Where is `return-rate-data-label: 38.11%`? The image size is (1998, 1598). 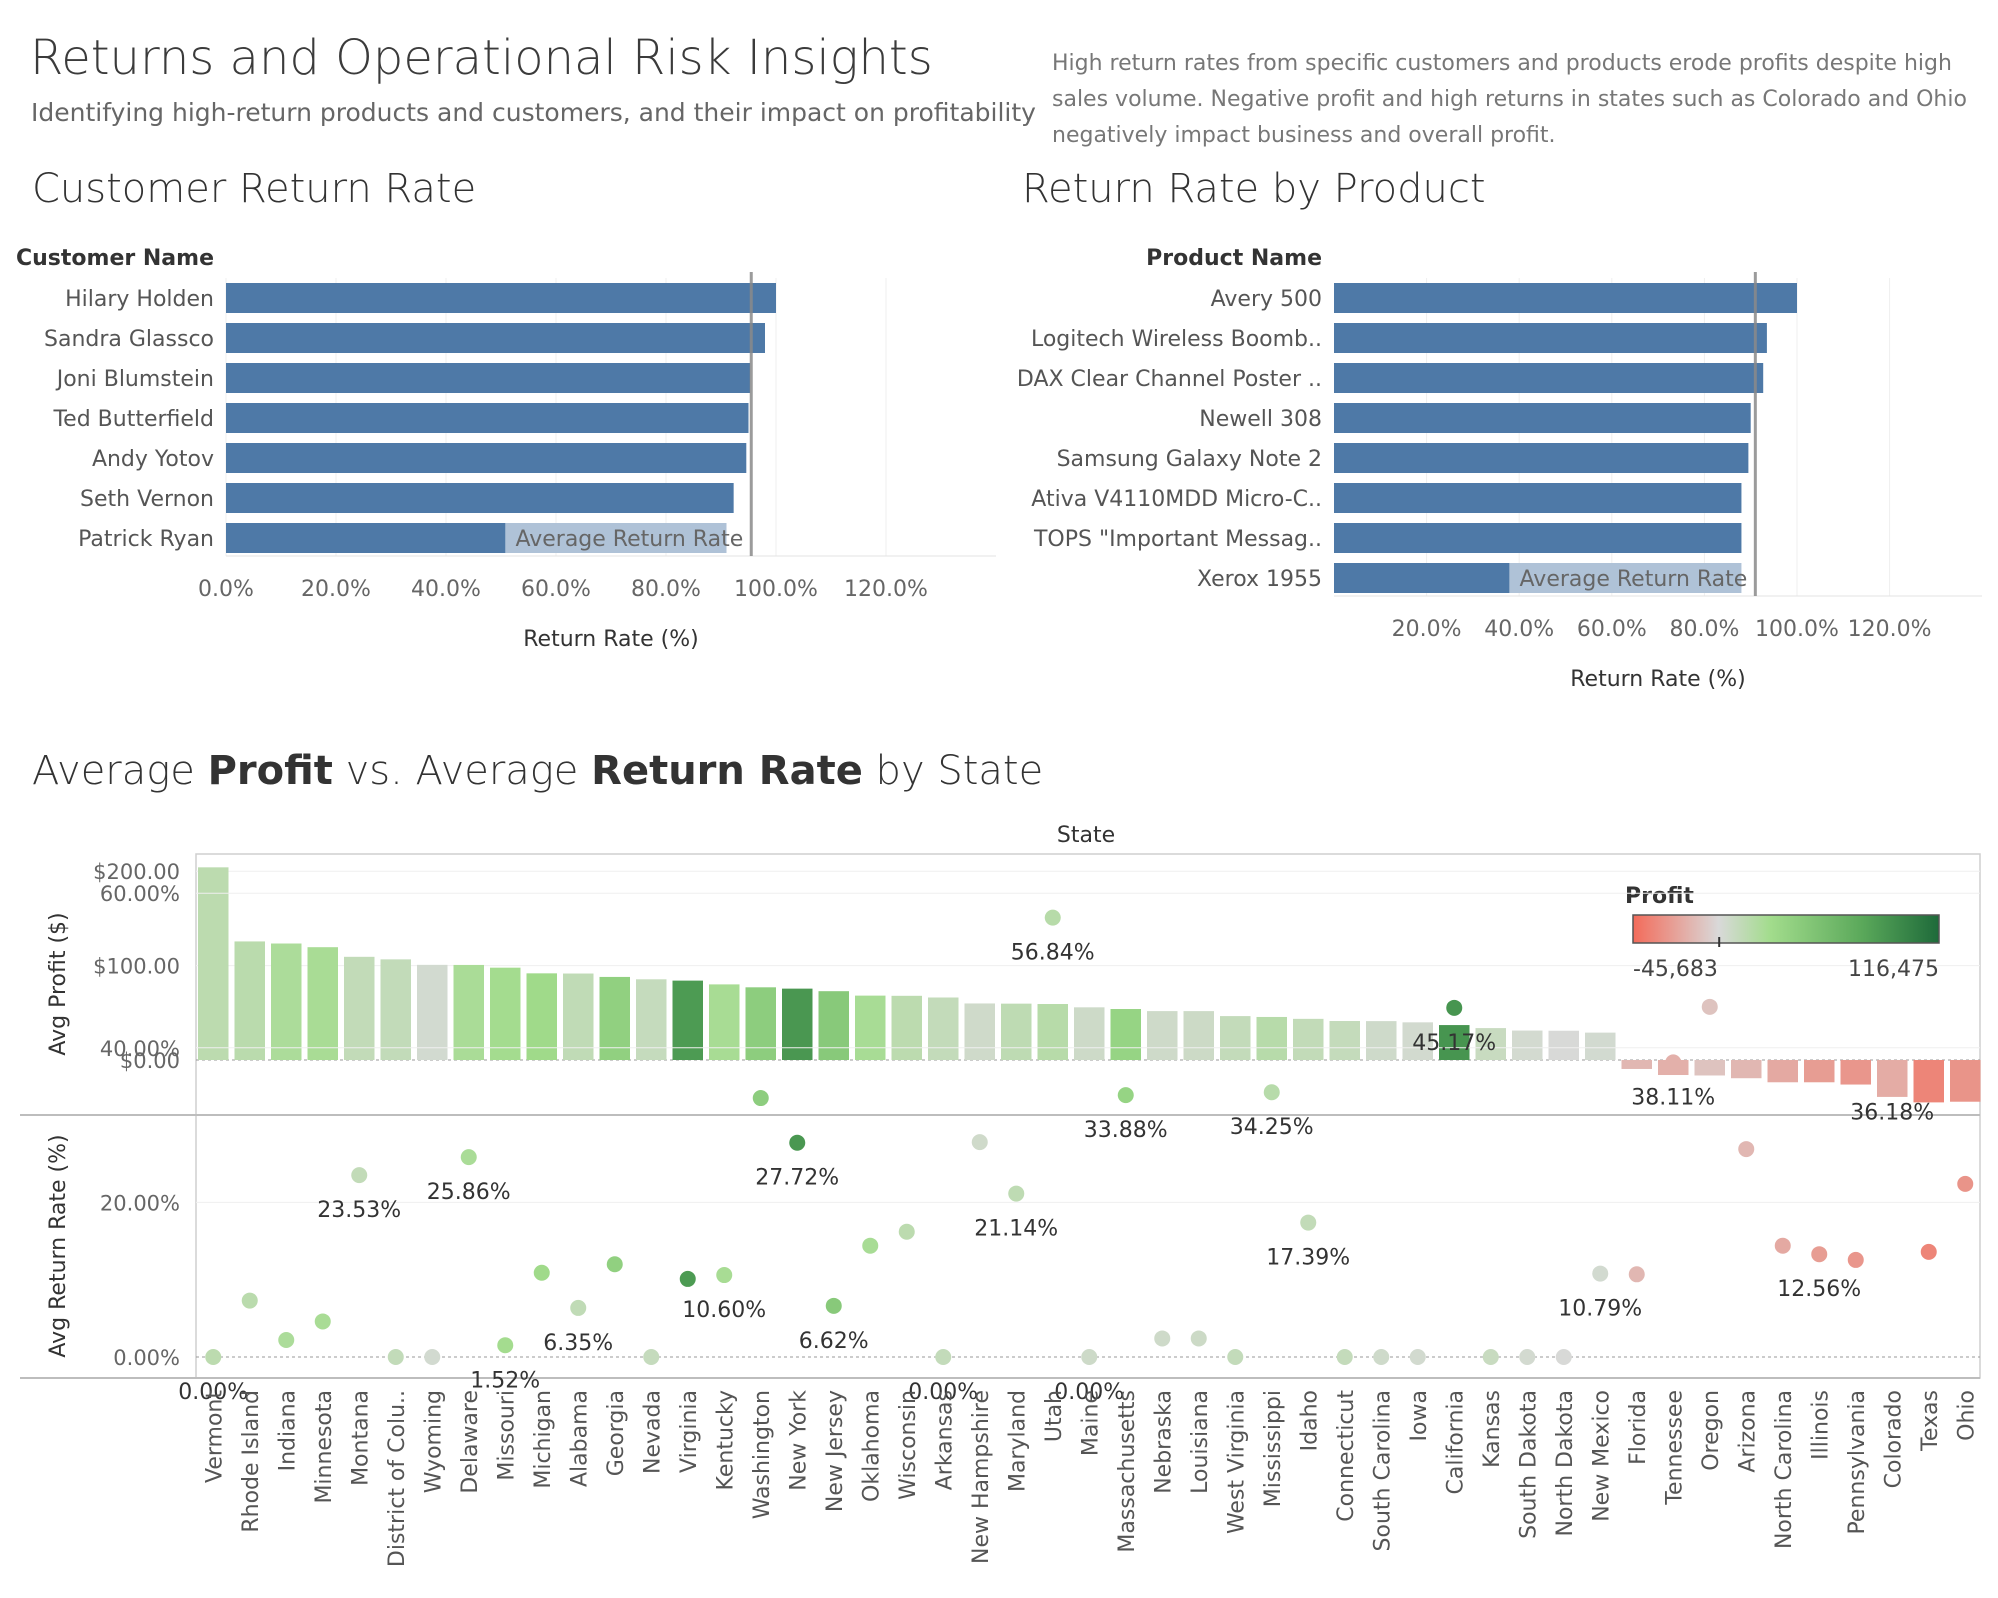
return-rate-data-label: 38.11% is located at coordinates (1673, 1097).